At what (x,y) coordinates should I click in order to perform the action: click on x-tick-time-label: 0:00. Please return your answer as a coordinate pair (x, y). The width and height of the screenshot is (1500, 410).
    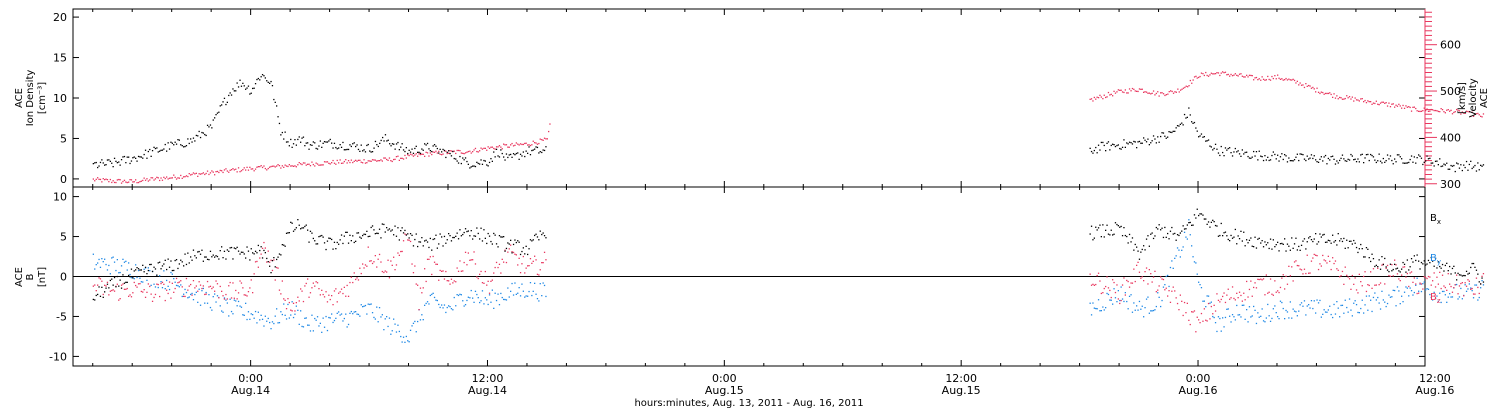
    Looking at the image, I should click on (250, 378).